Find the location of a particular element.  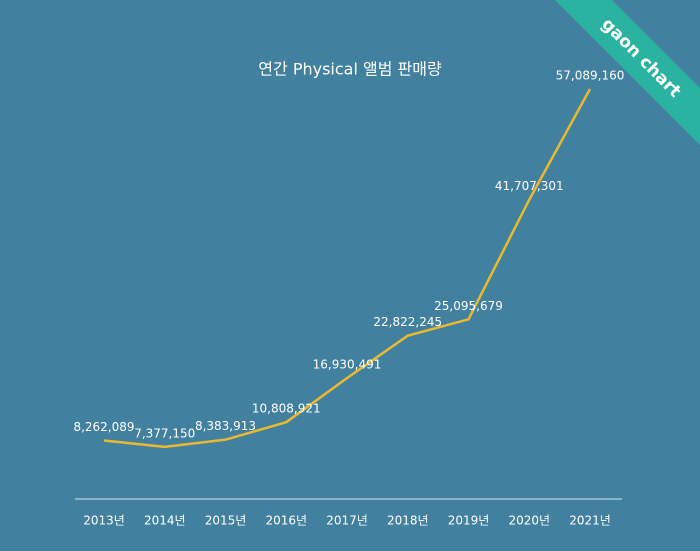

data-label: 8,262,089 is located at coordinates (103, 427).